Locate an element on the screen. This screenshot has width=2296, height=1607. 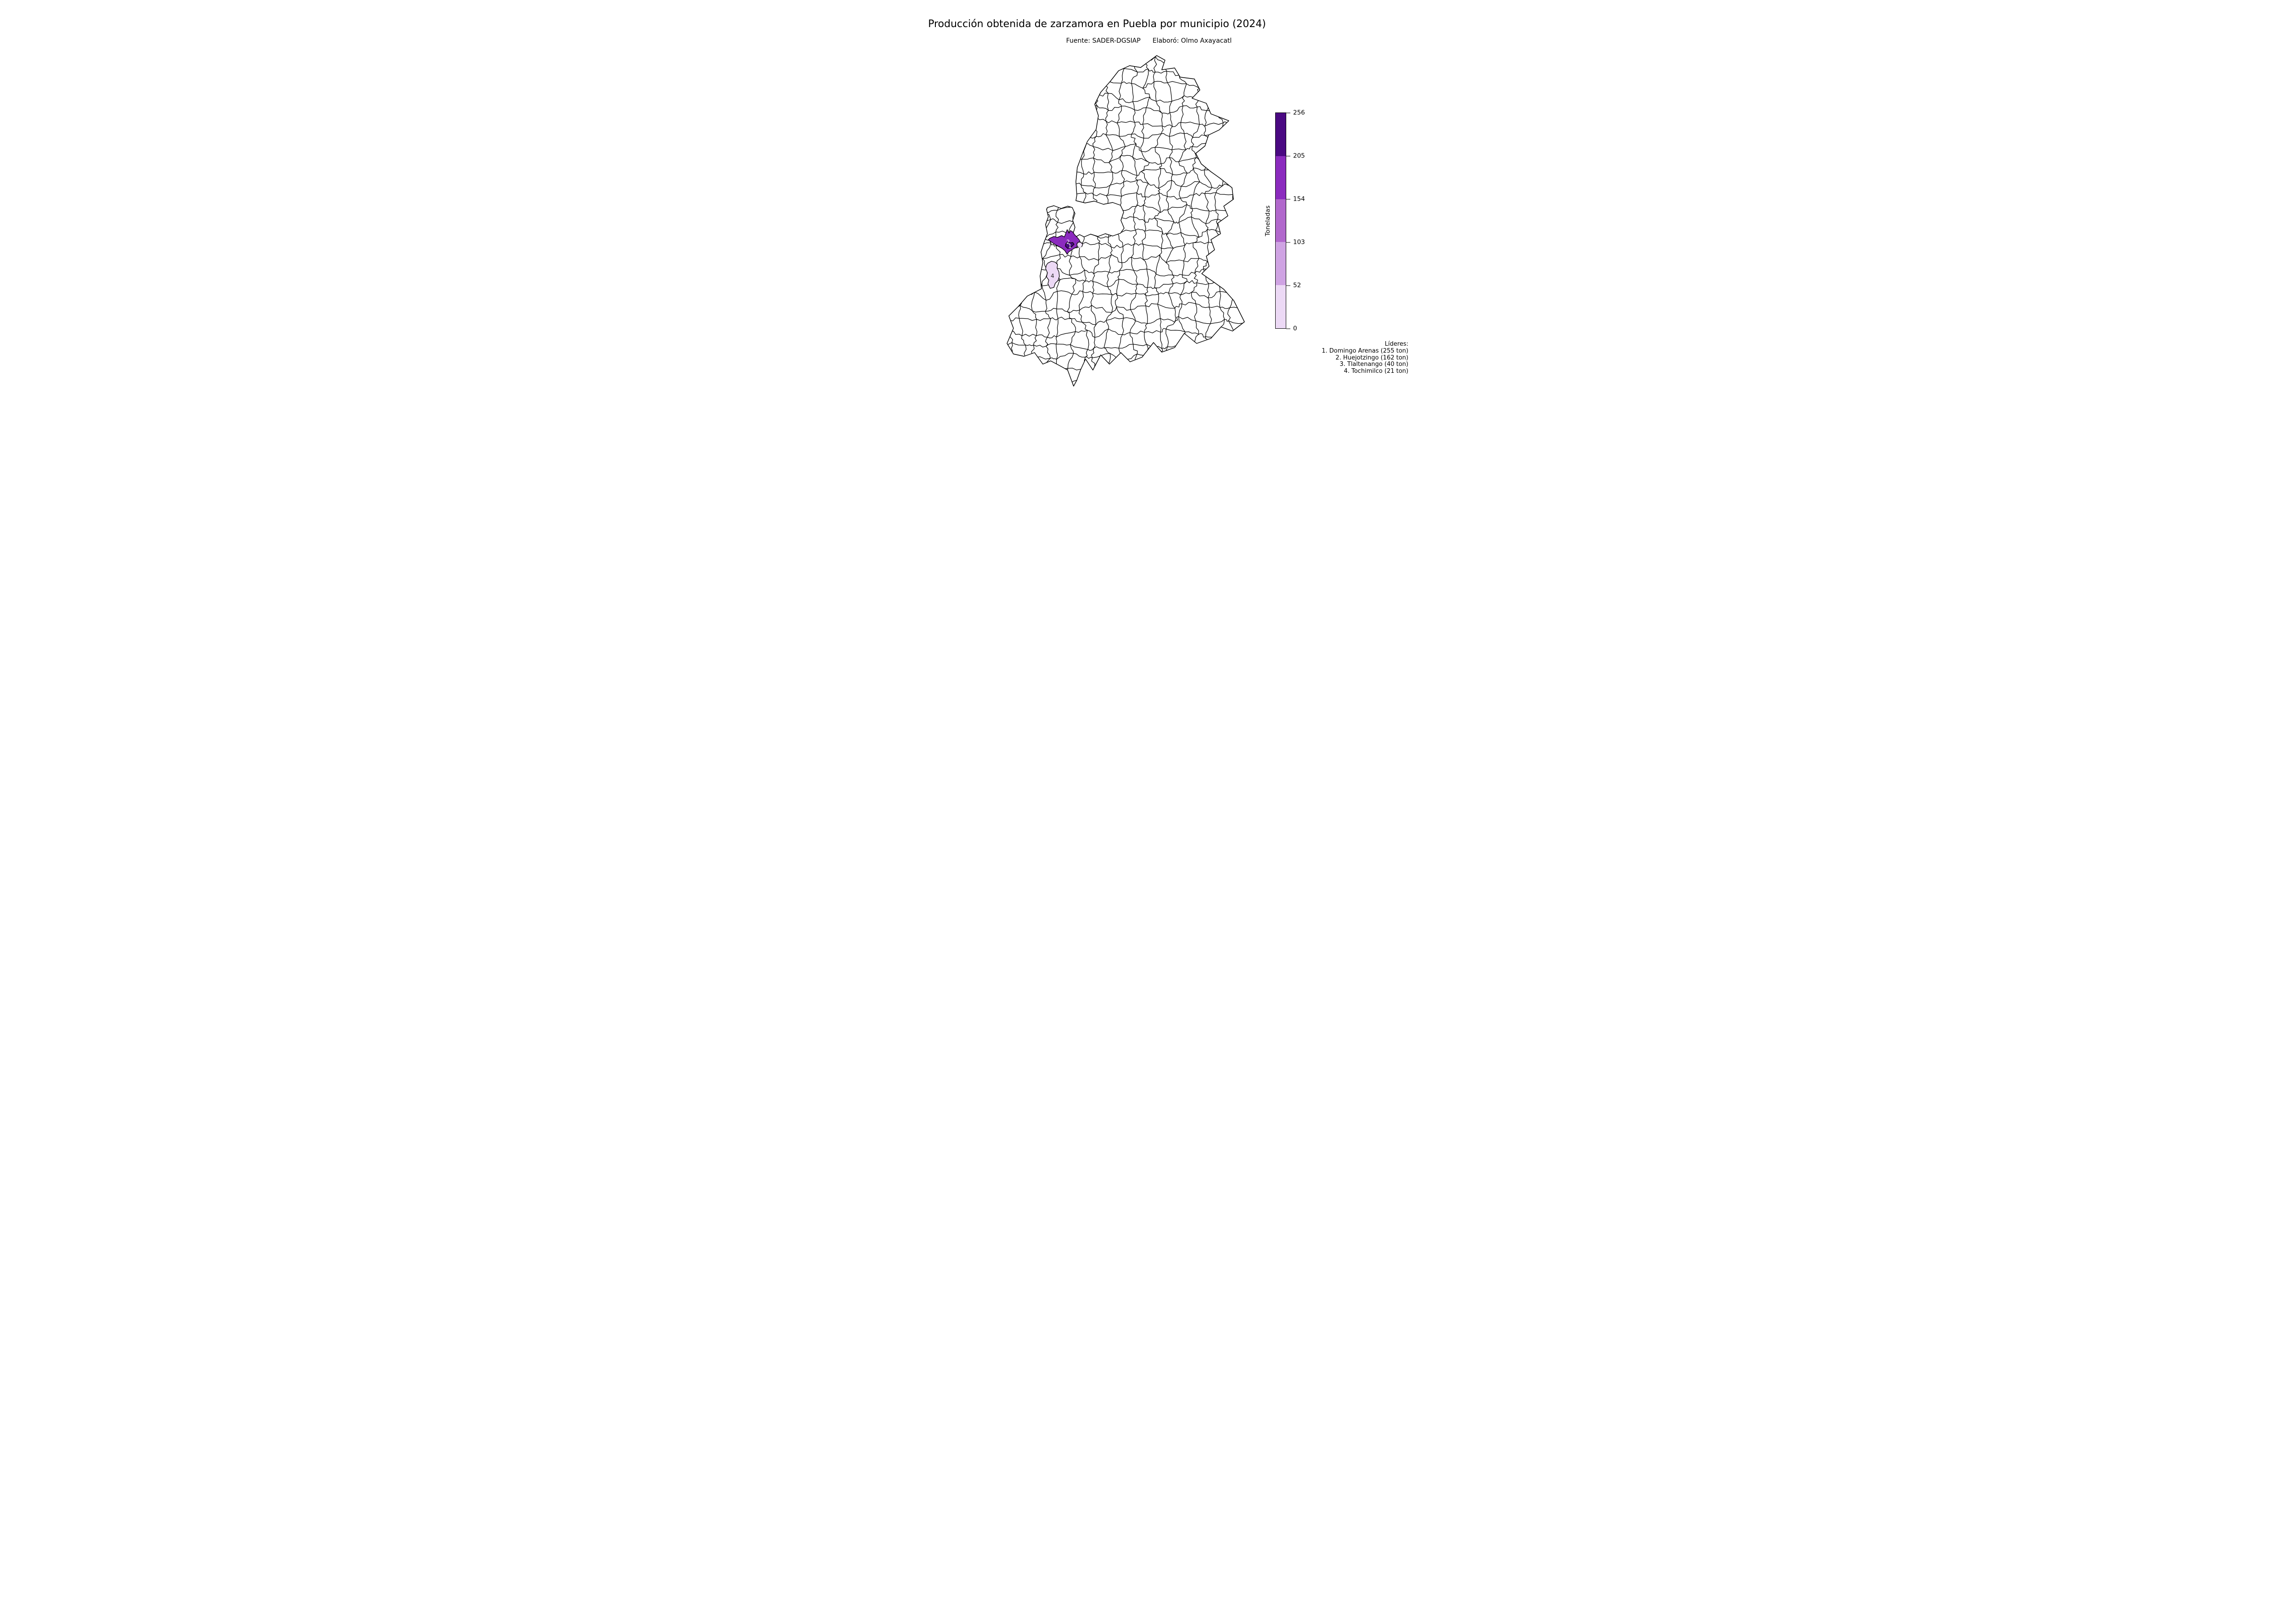
colorbar-tick-label-154: 154 is located at coordinates (1299, 199).